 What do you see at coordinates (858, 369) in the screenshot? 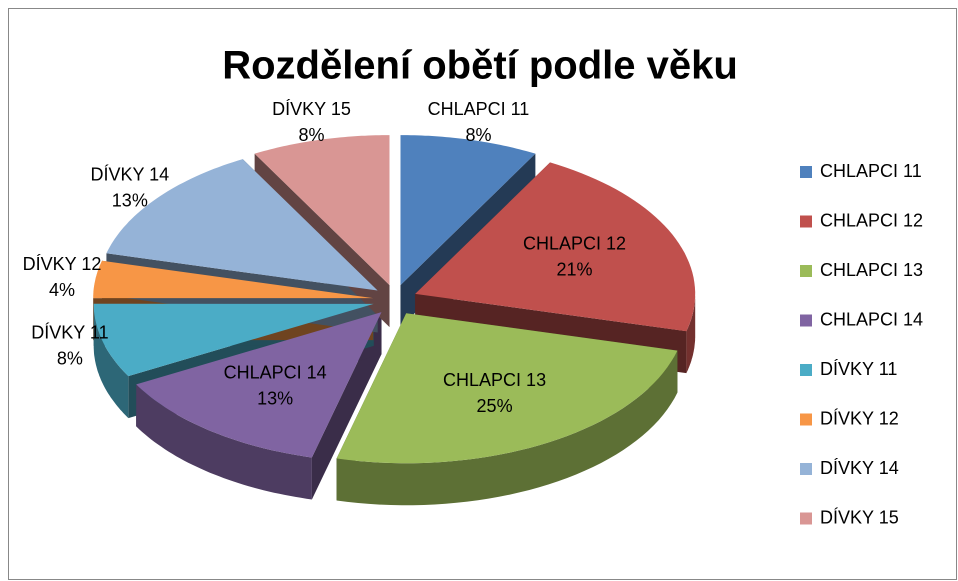
I see `legend-label: DÍVKY 11` at bounding box center [858, 369].